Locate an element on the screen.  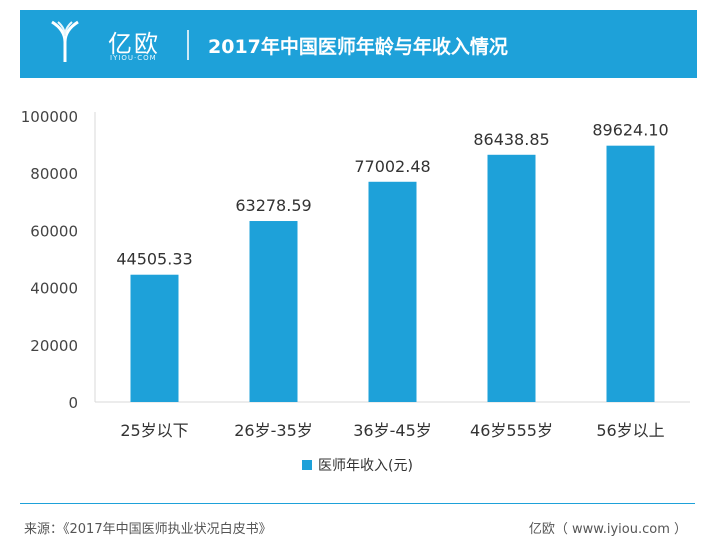
logo-subtext: IYIOU·COM is located at coordinates (133, 58).